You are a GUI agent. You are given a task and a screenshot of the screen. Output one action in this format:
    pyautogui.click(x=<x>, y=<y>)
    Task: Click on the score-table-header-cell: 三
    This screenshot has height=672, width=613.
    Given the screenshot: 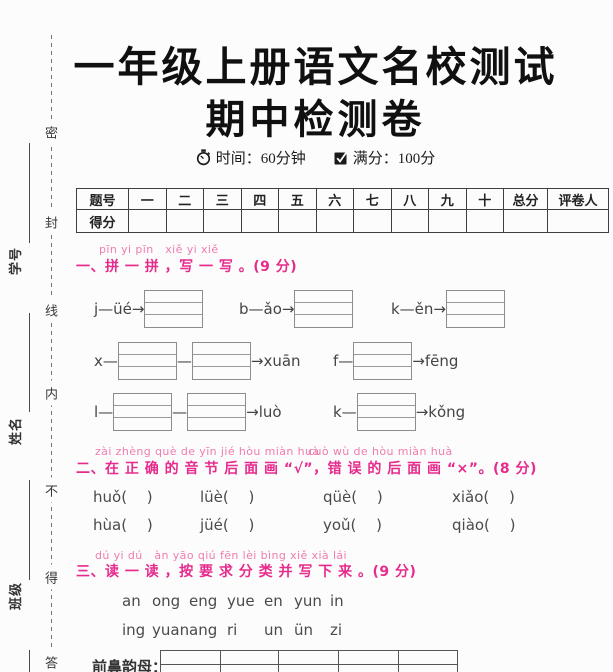 What is the action you would take?
    pyautogui.click(x=222, y=199)
    